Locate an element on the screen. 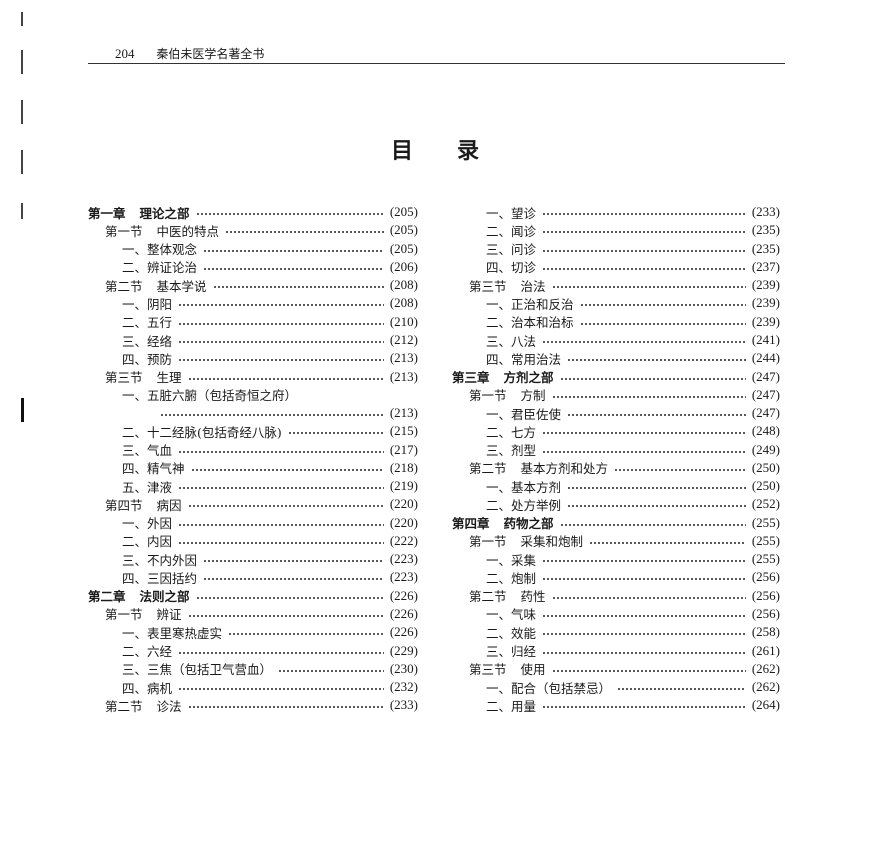 Image resolution: width=870 pixels, height=842 pixels. toc-chapter-entry: 第三章 方剂之部 (247) is located at coordinates (616, 376).